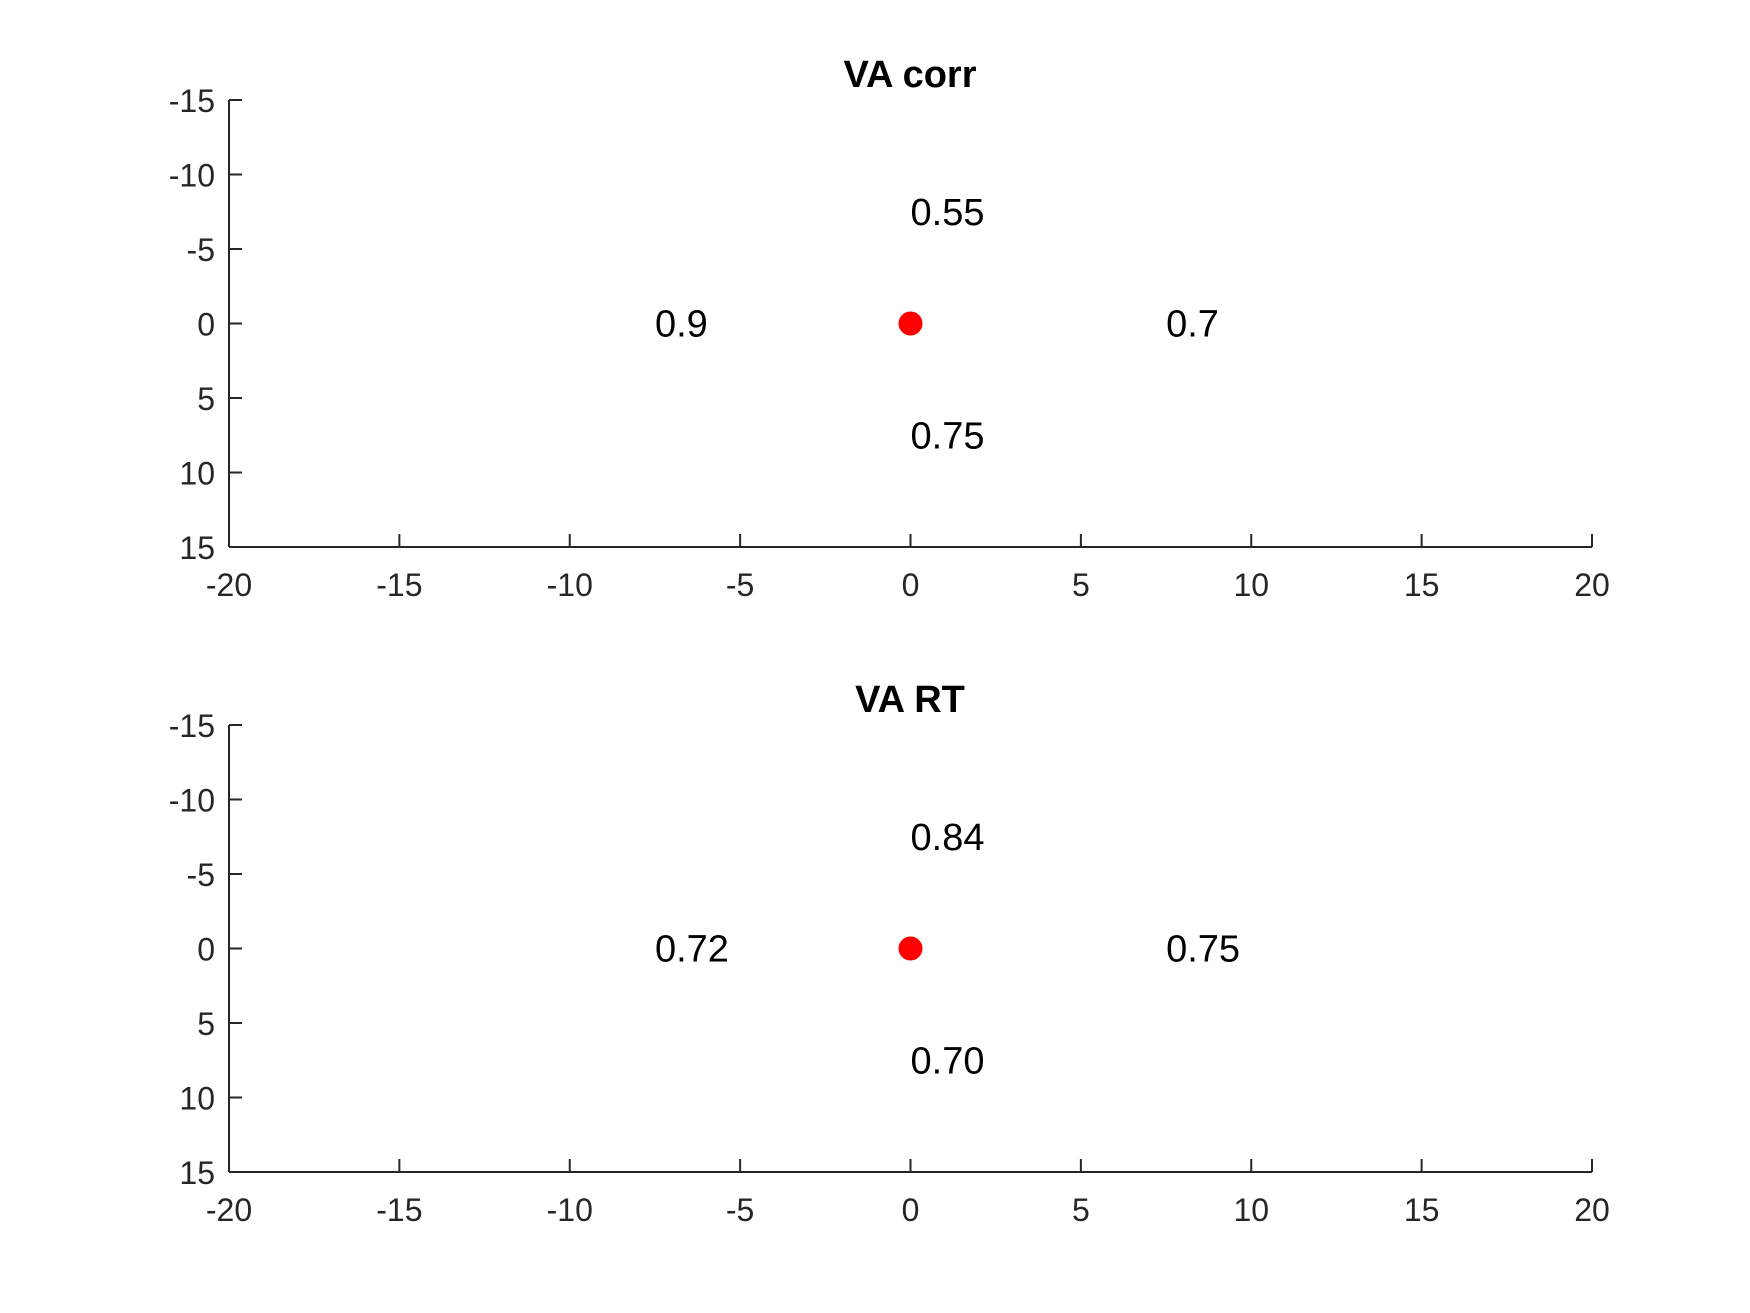 The image size is (1750, 1313). I want to click on chart-title: VA RT, so click(910, 700).